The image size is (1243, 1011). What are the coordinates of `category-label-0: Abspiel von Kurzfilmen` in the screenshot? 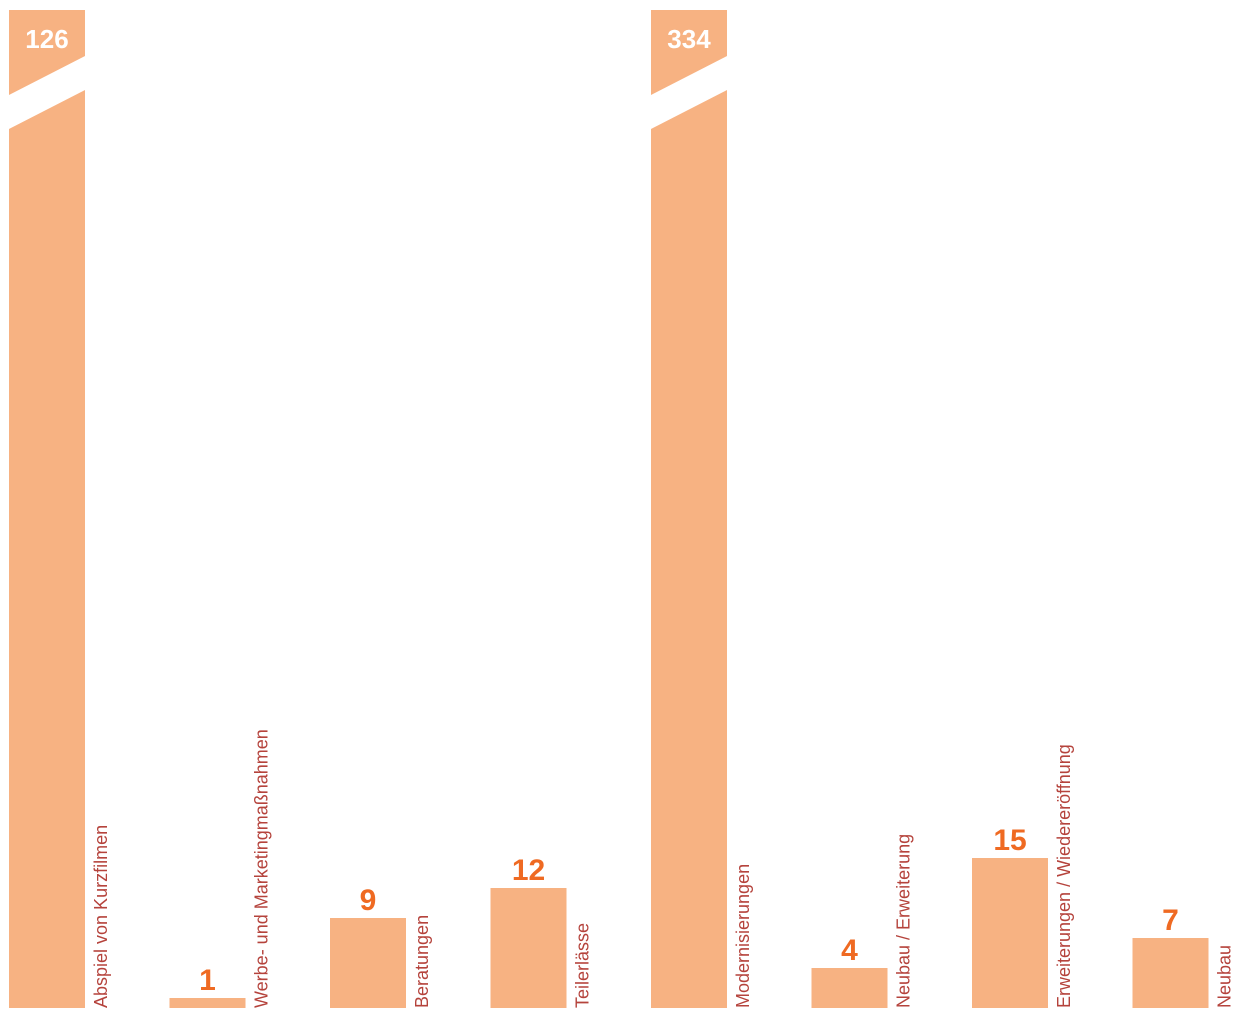 It's located at (101, 916).